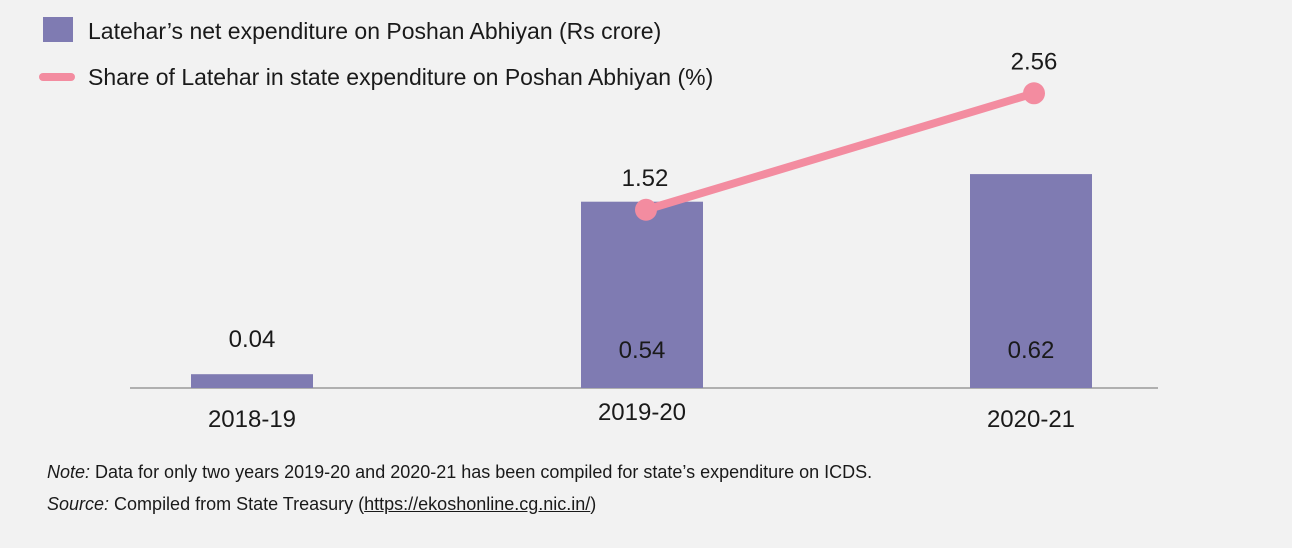 This screenshot has width=1292, height=548. What do you see at coordinates (237, 504) in the screenshot?
I see `source-text: Compiled from State Treasury (` at bounding box center [237, 504].